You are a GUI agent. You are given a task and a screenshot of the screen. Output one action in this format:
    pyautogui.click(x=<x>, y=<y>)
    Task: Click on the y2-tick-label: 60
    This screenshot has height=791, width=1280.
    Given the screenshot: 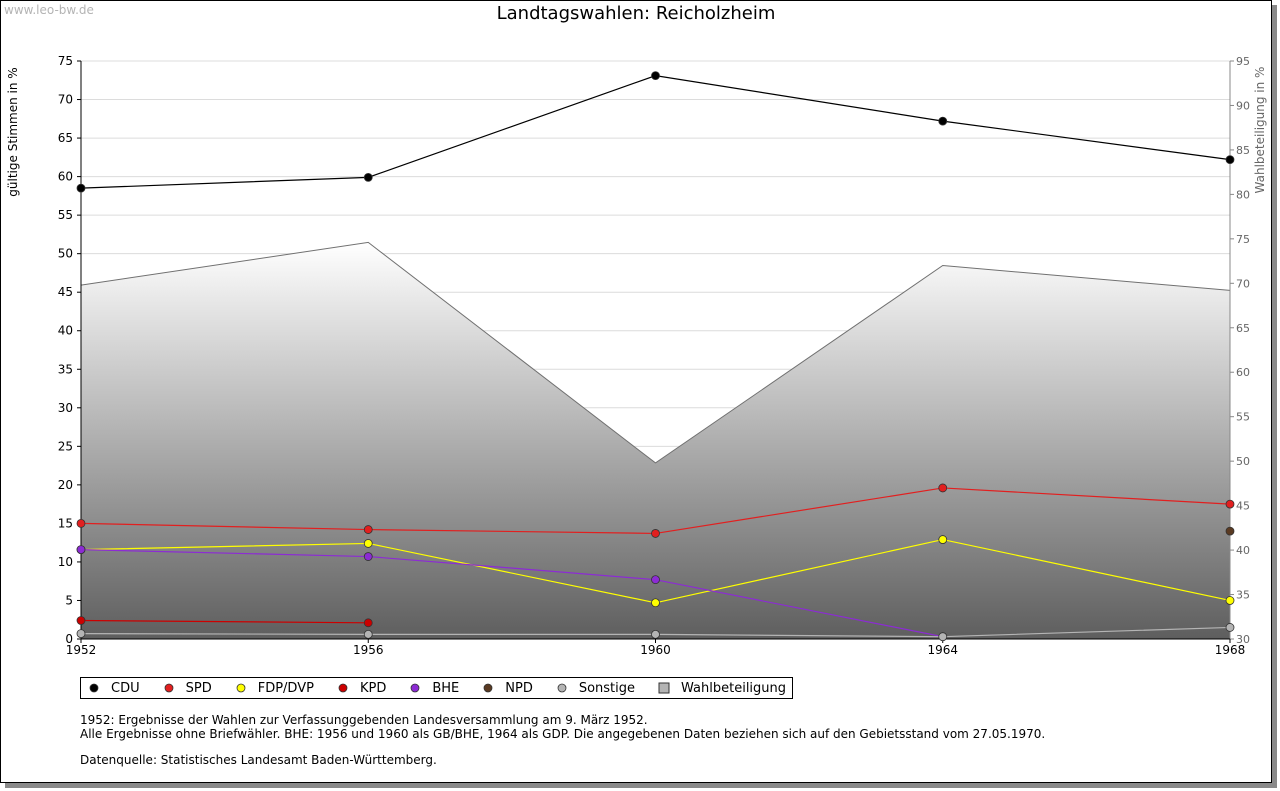 What is the action you would take?
    pyautogui.click(x=1243, y=372)
    